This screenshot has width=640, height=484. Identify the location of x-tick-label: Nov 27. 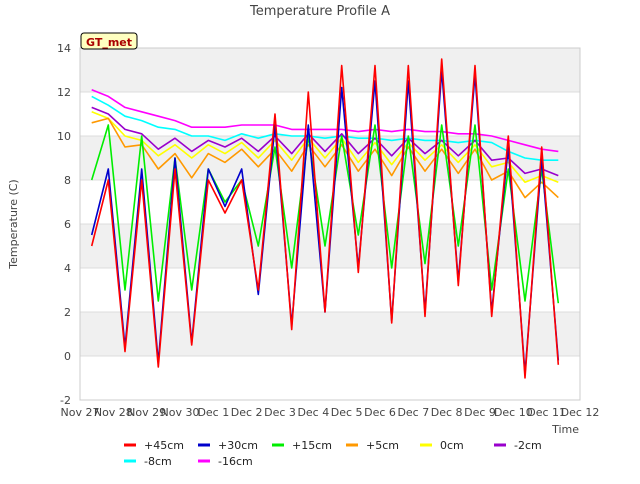
(80, 412).